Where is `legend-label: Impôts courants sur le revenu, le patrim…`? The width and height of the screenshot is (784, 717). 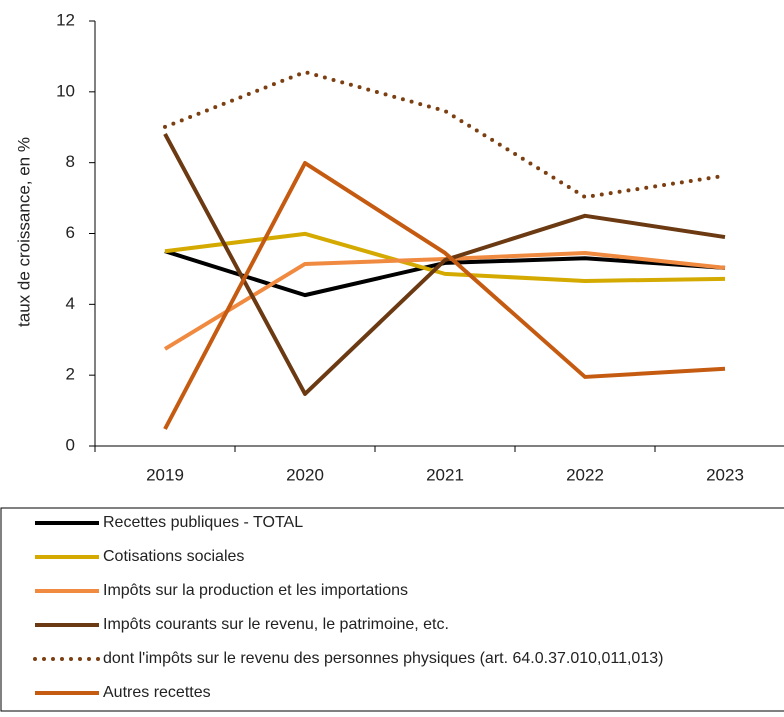 legend-label: Impôts courants sur le revenu, le patrim… is located at coordinates (276, 624).